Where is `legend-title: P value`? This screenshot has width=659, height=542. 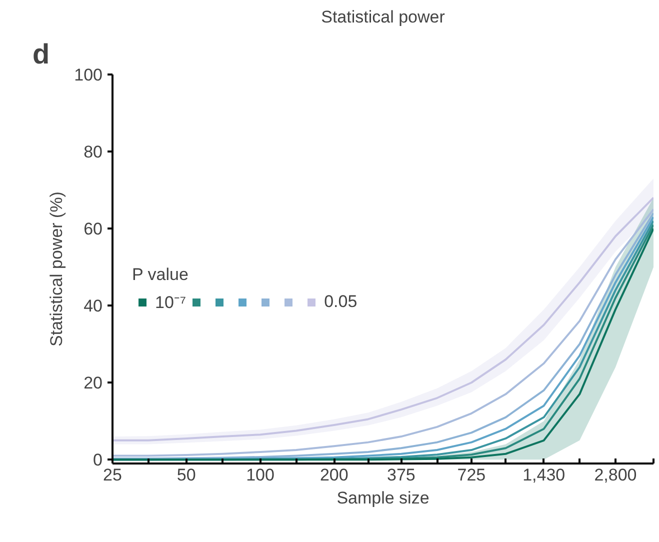 legend-title: P value is located at coordinates (161, 275).